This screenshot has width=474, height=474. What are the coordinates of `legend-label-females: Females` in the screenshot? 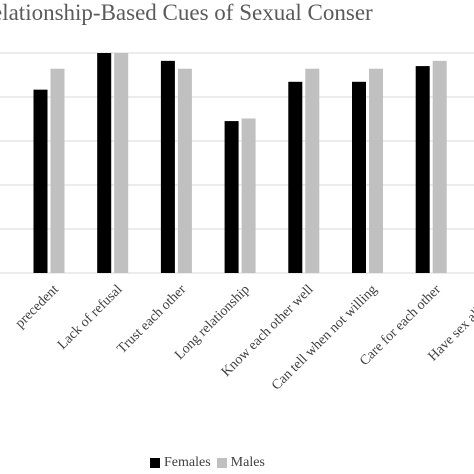 It's located at (187, 462).